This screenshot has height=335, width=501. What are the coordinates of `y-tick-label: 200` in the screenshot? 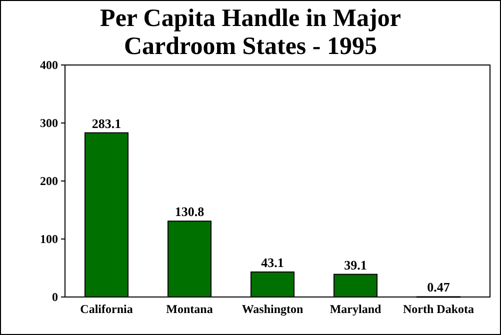 It's located at (49, 181).